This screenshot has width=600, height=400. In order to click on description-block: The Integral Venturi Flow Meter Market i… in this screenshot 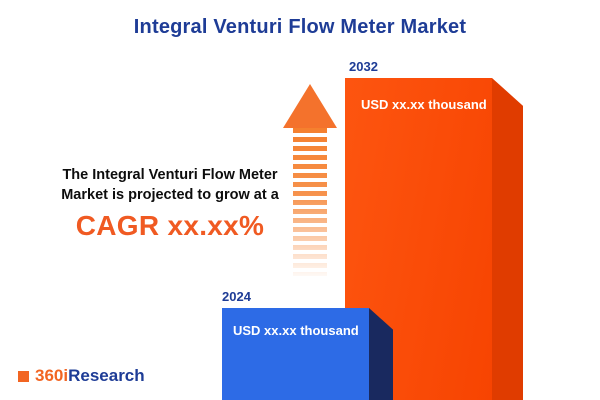, I will do `click(170, 204)`.